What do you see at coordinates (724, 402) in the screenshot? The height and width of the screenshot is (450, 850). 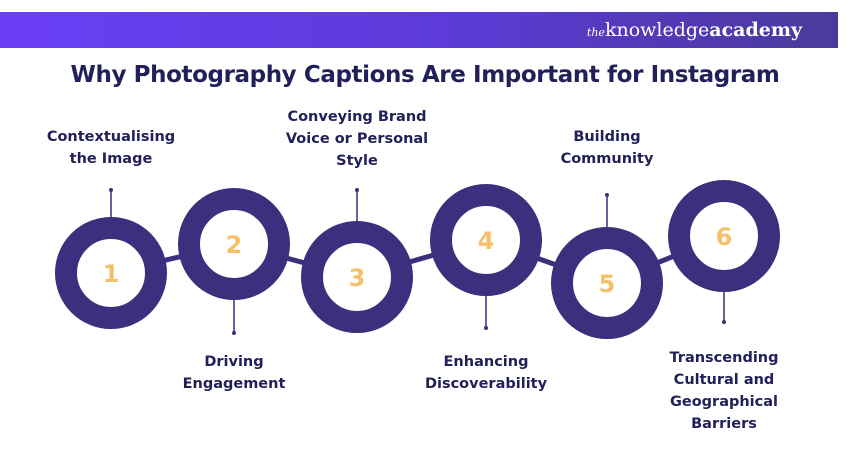 I see `step-label-line: Geographical` at bounding box center [724, 402].